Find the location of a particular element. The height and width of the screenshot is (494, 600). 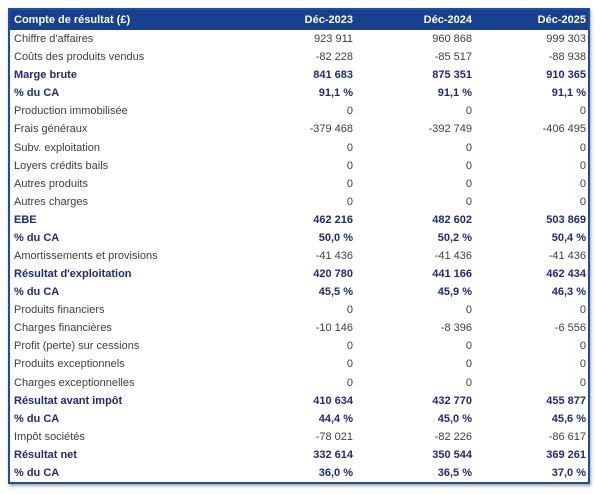

row-value: 462 434 is located at coordinates (566, 274).